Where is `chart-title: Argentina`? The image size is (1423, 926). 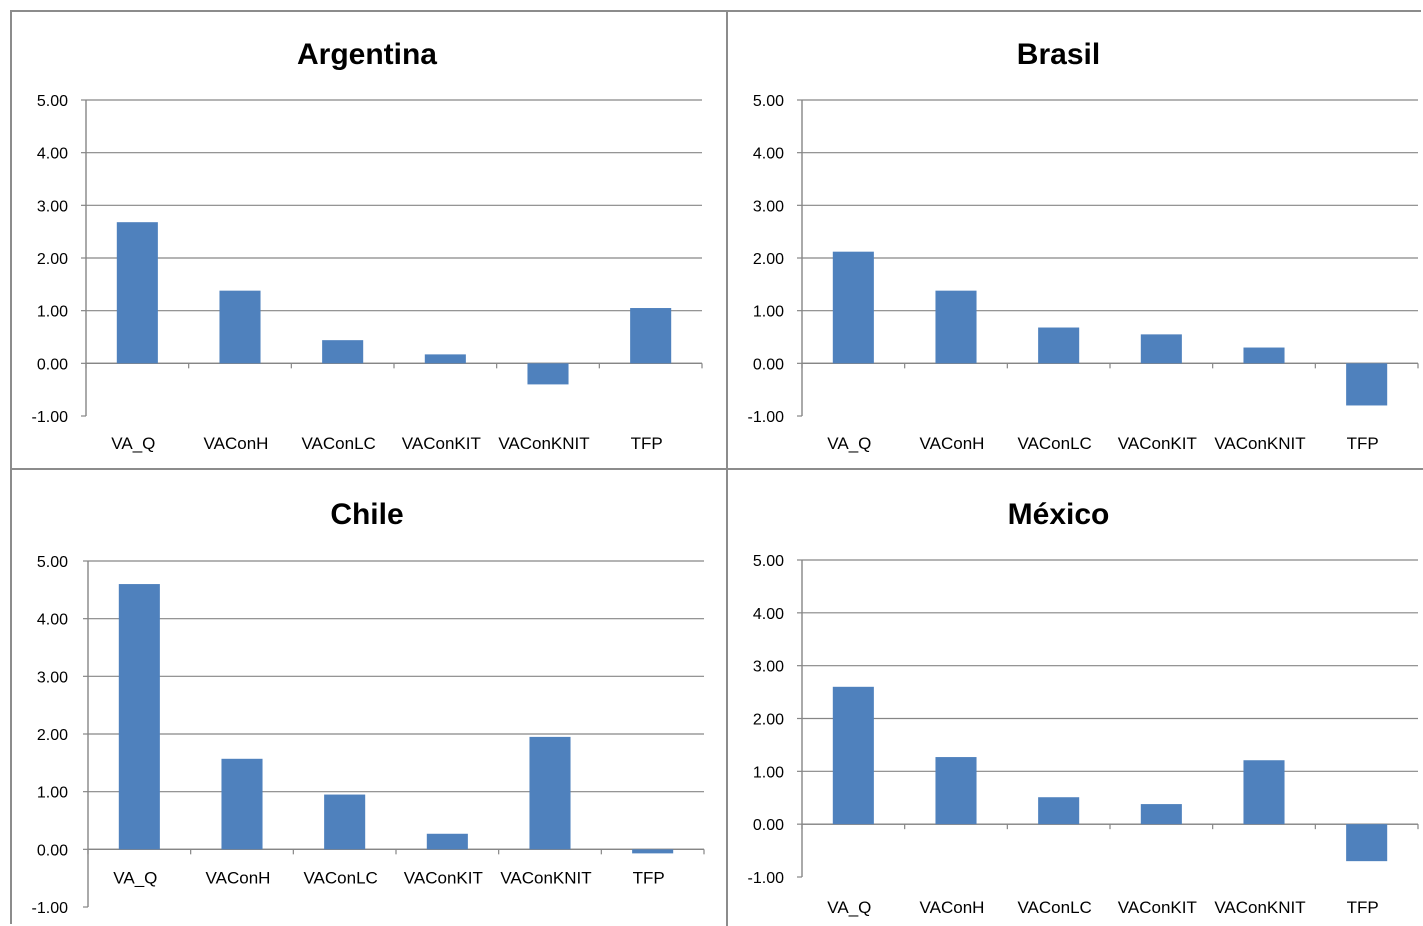
chart-title: Argentina is located at coordinates (367, 54).